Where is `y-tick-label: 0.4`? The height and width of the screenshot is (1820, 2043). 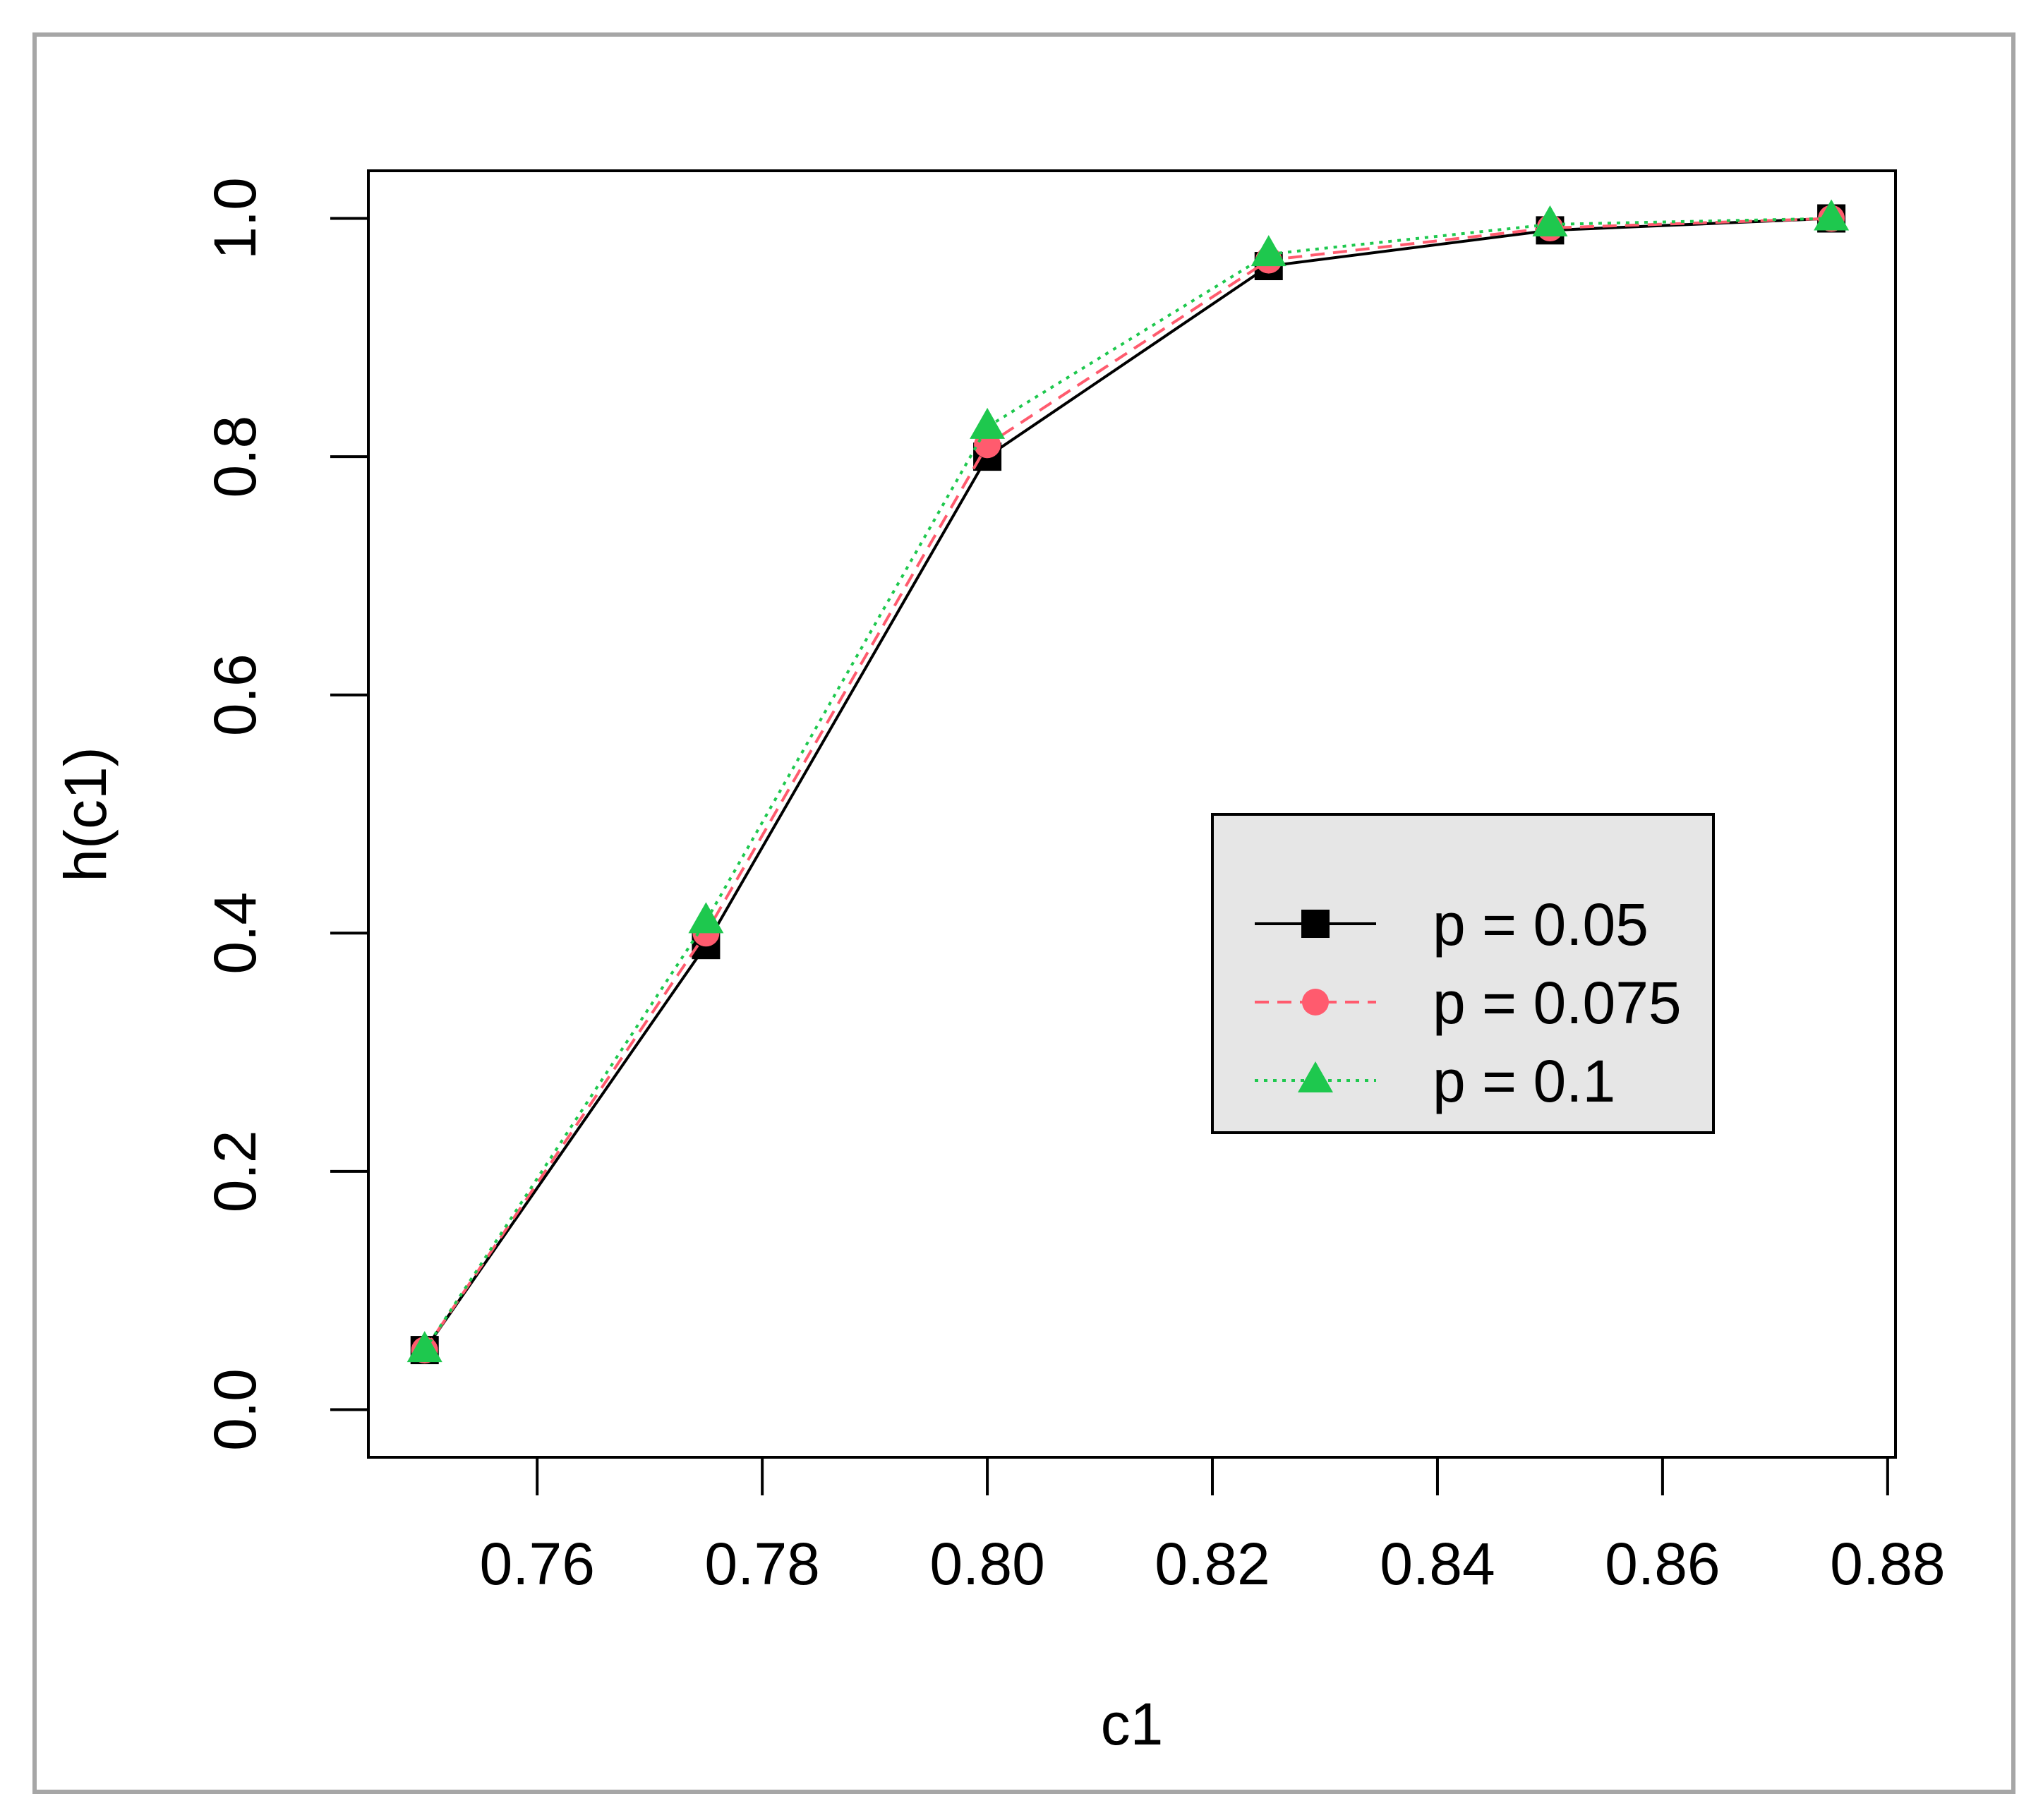
y-tick-label: 0.4 is located at coordinates (235, 934).